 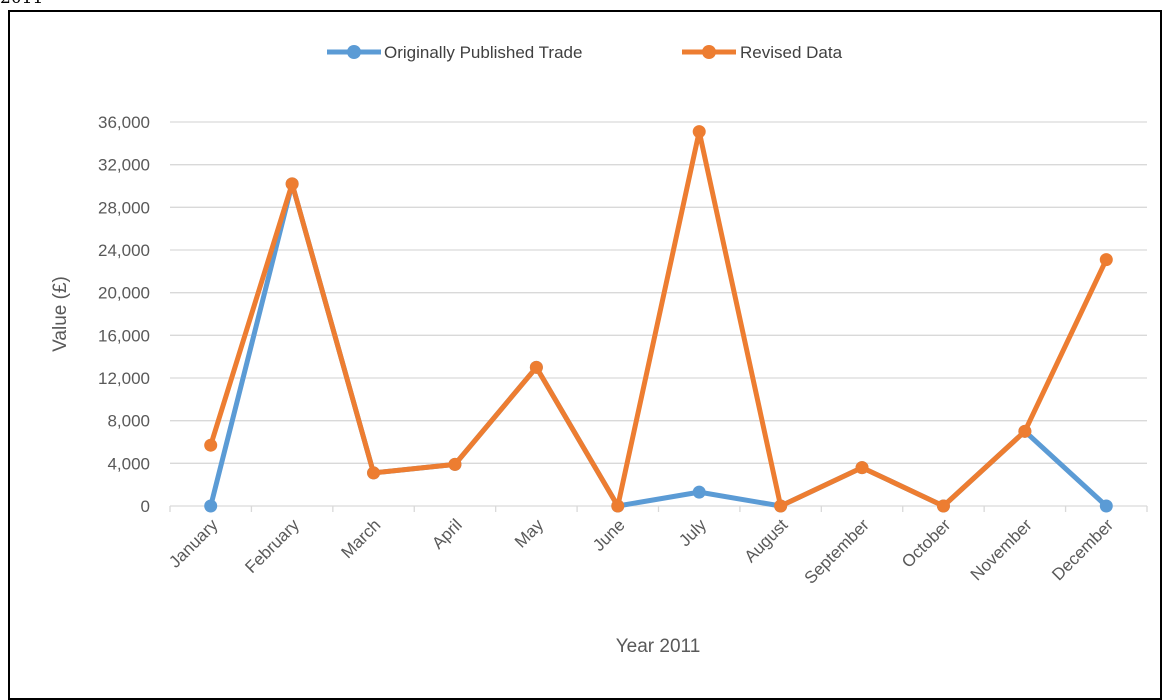 I want to click on legend-label-revised-data: Revised Data, so click(x=791, y=52).